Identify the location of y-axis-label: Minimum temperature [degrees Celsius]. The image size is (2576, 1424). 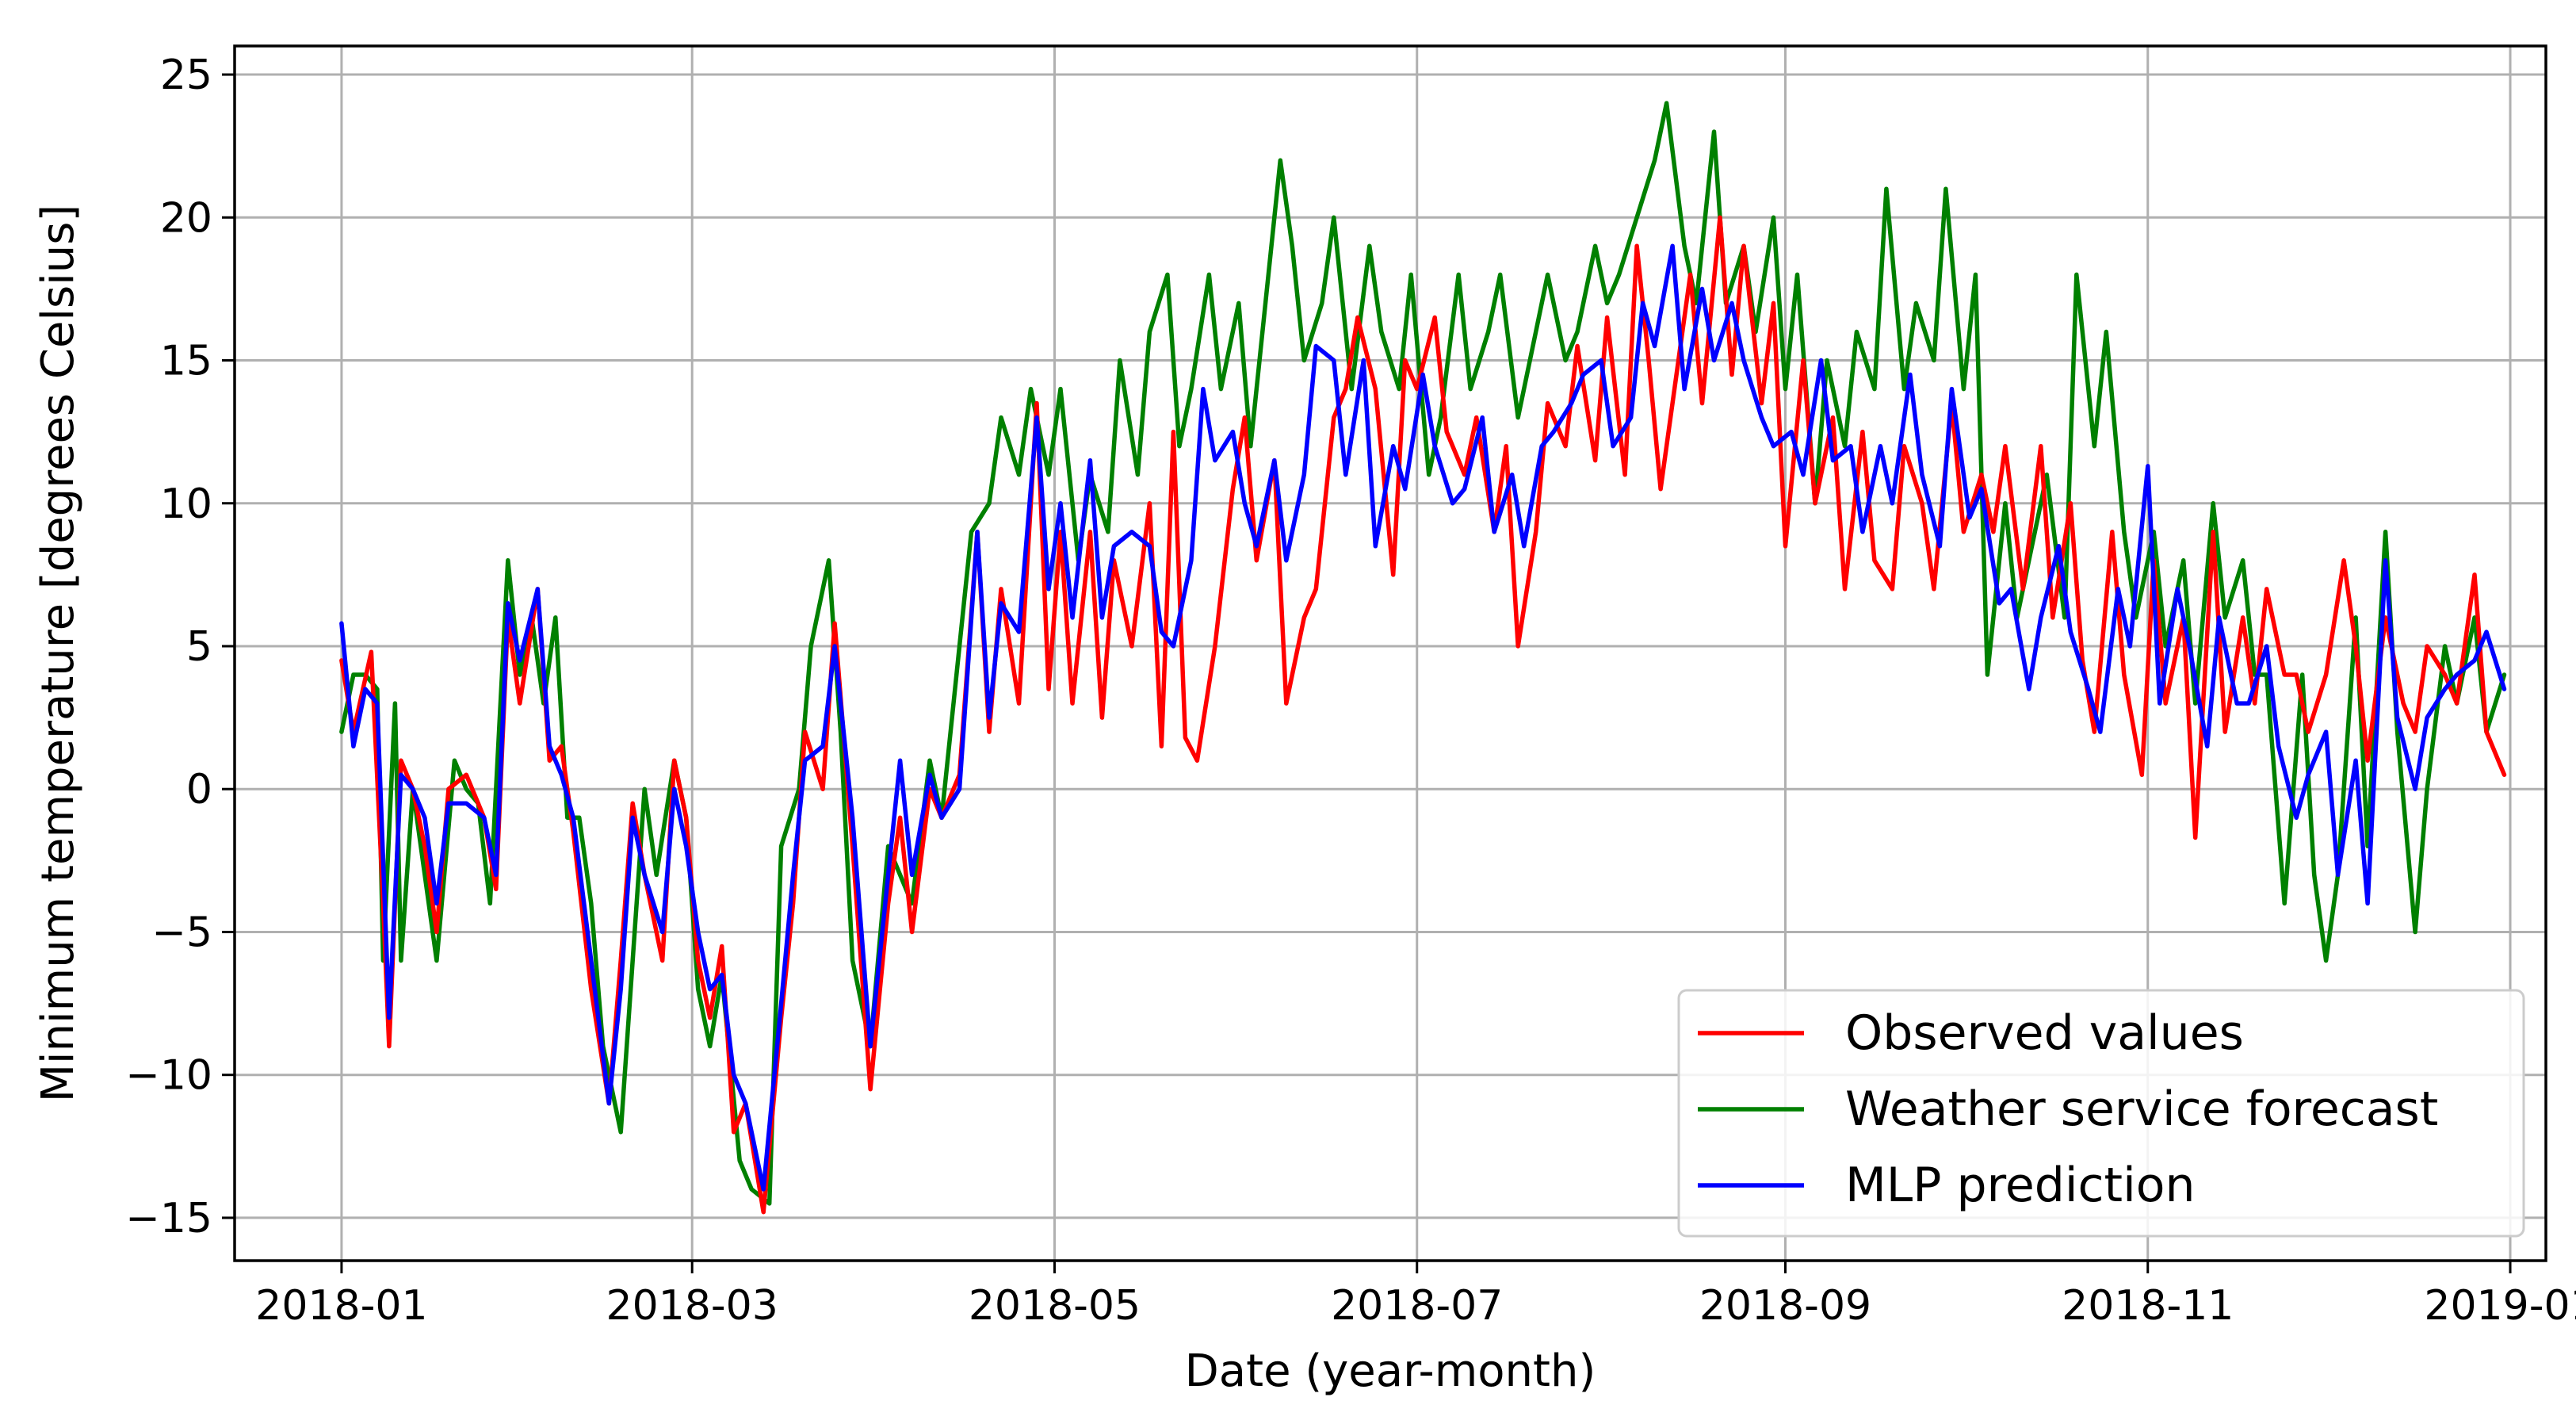
(58, 654).